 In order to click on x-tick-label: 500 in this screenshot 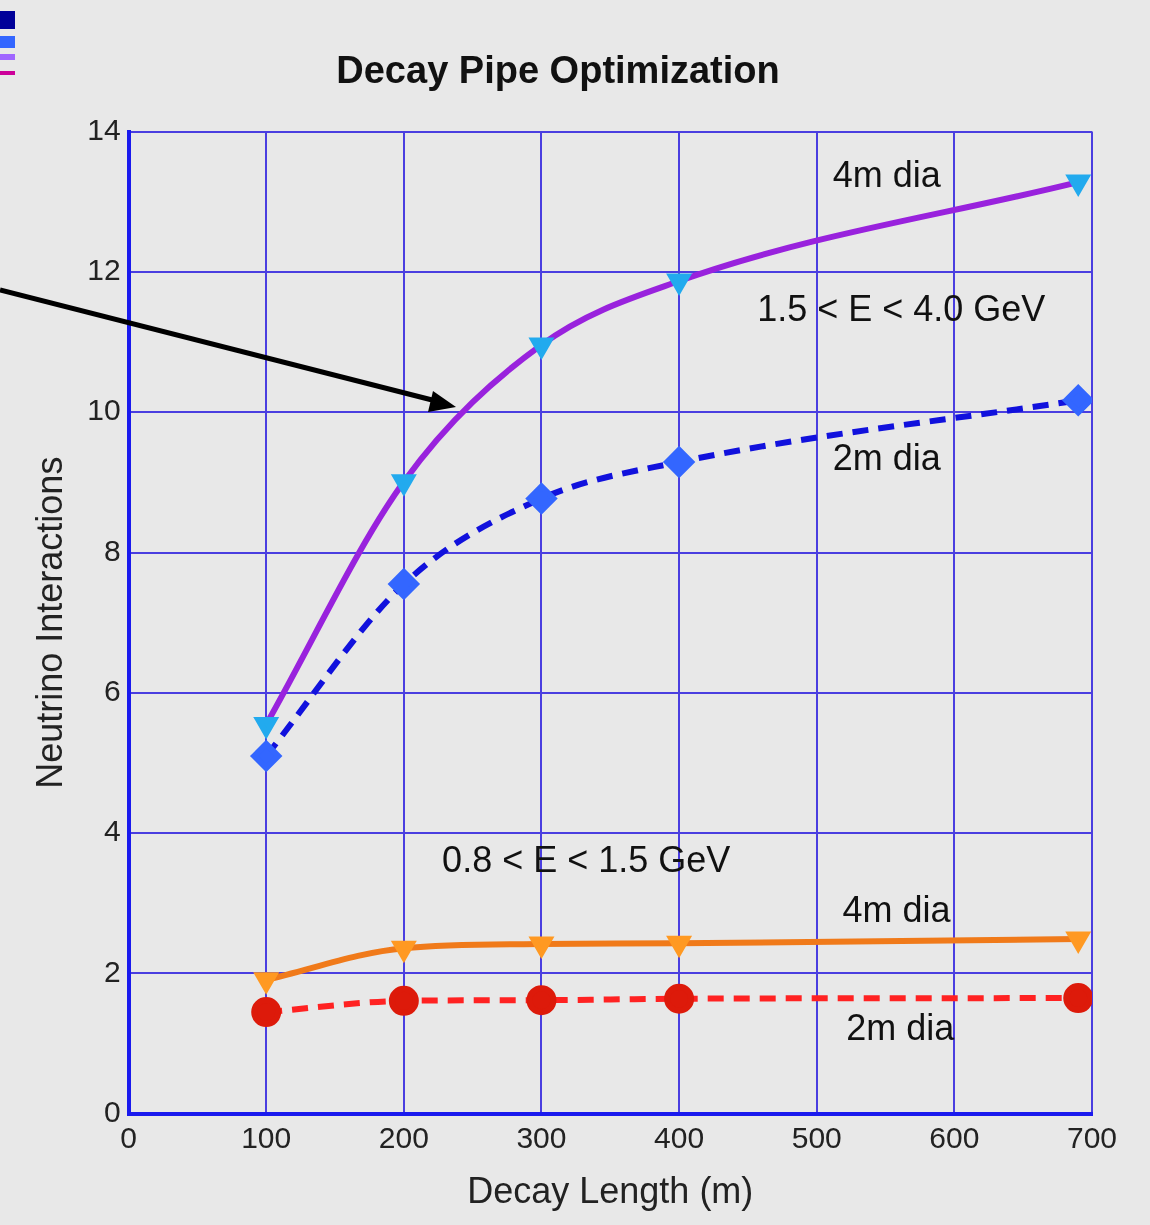, I will do `click(816, 1138)`.